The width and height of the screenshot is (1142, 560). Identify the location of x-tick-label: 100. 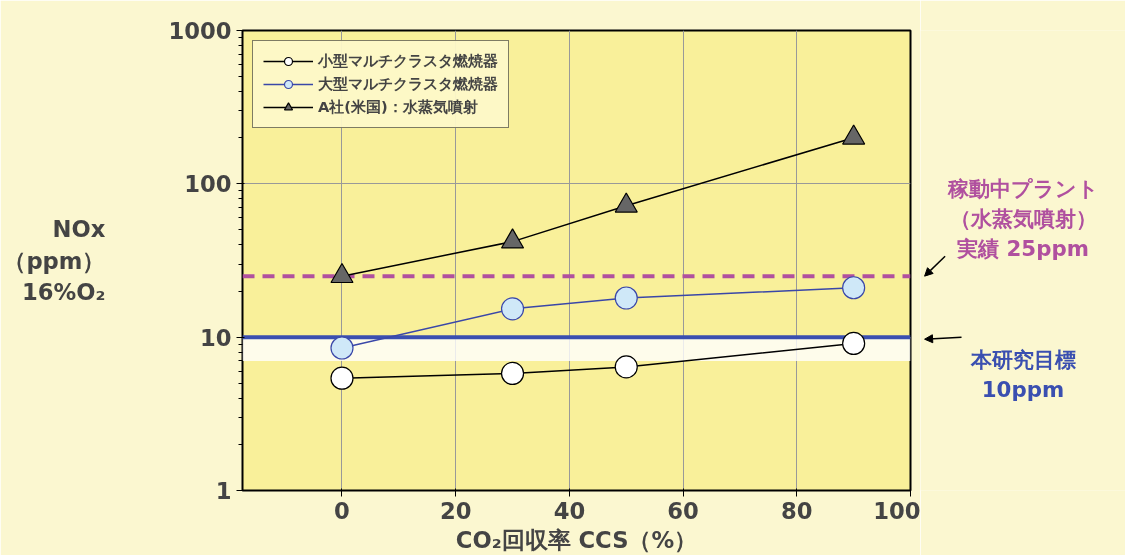
(897, 510).